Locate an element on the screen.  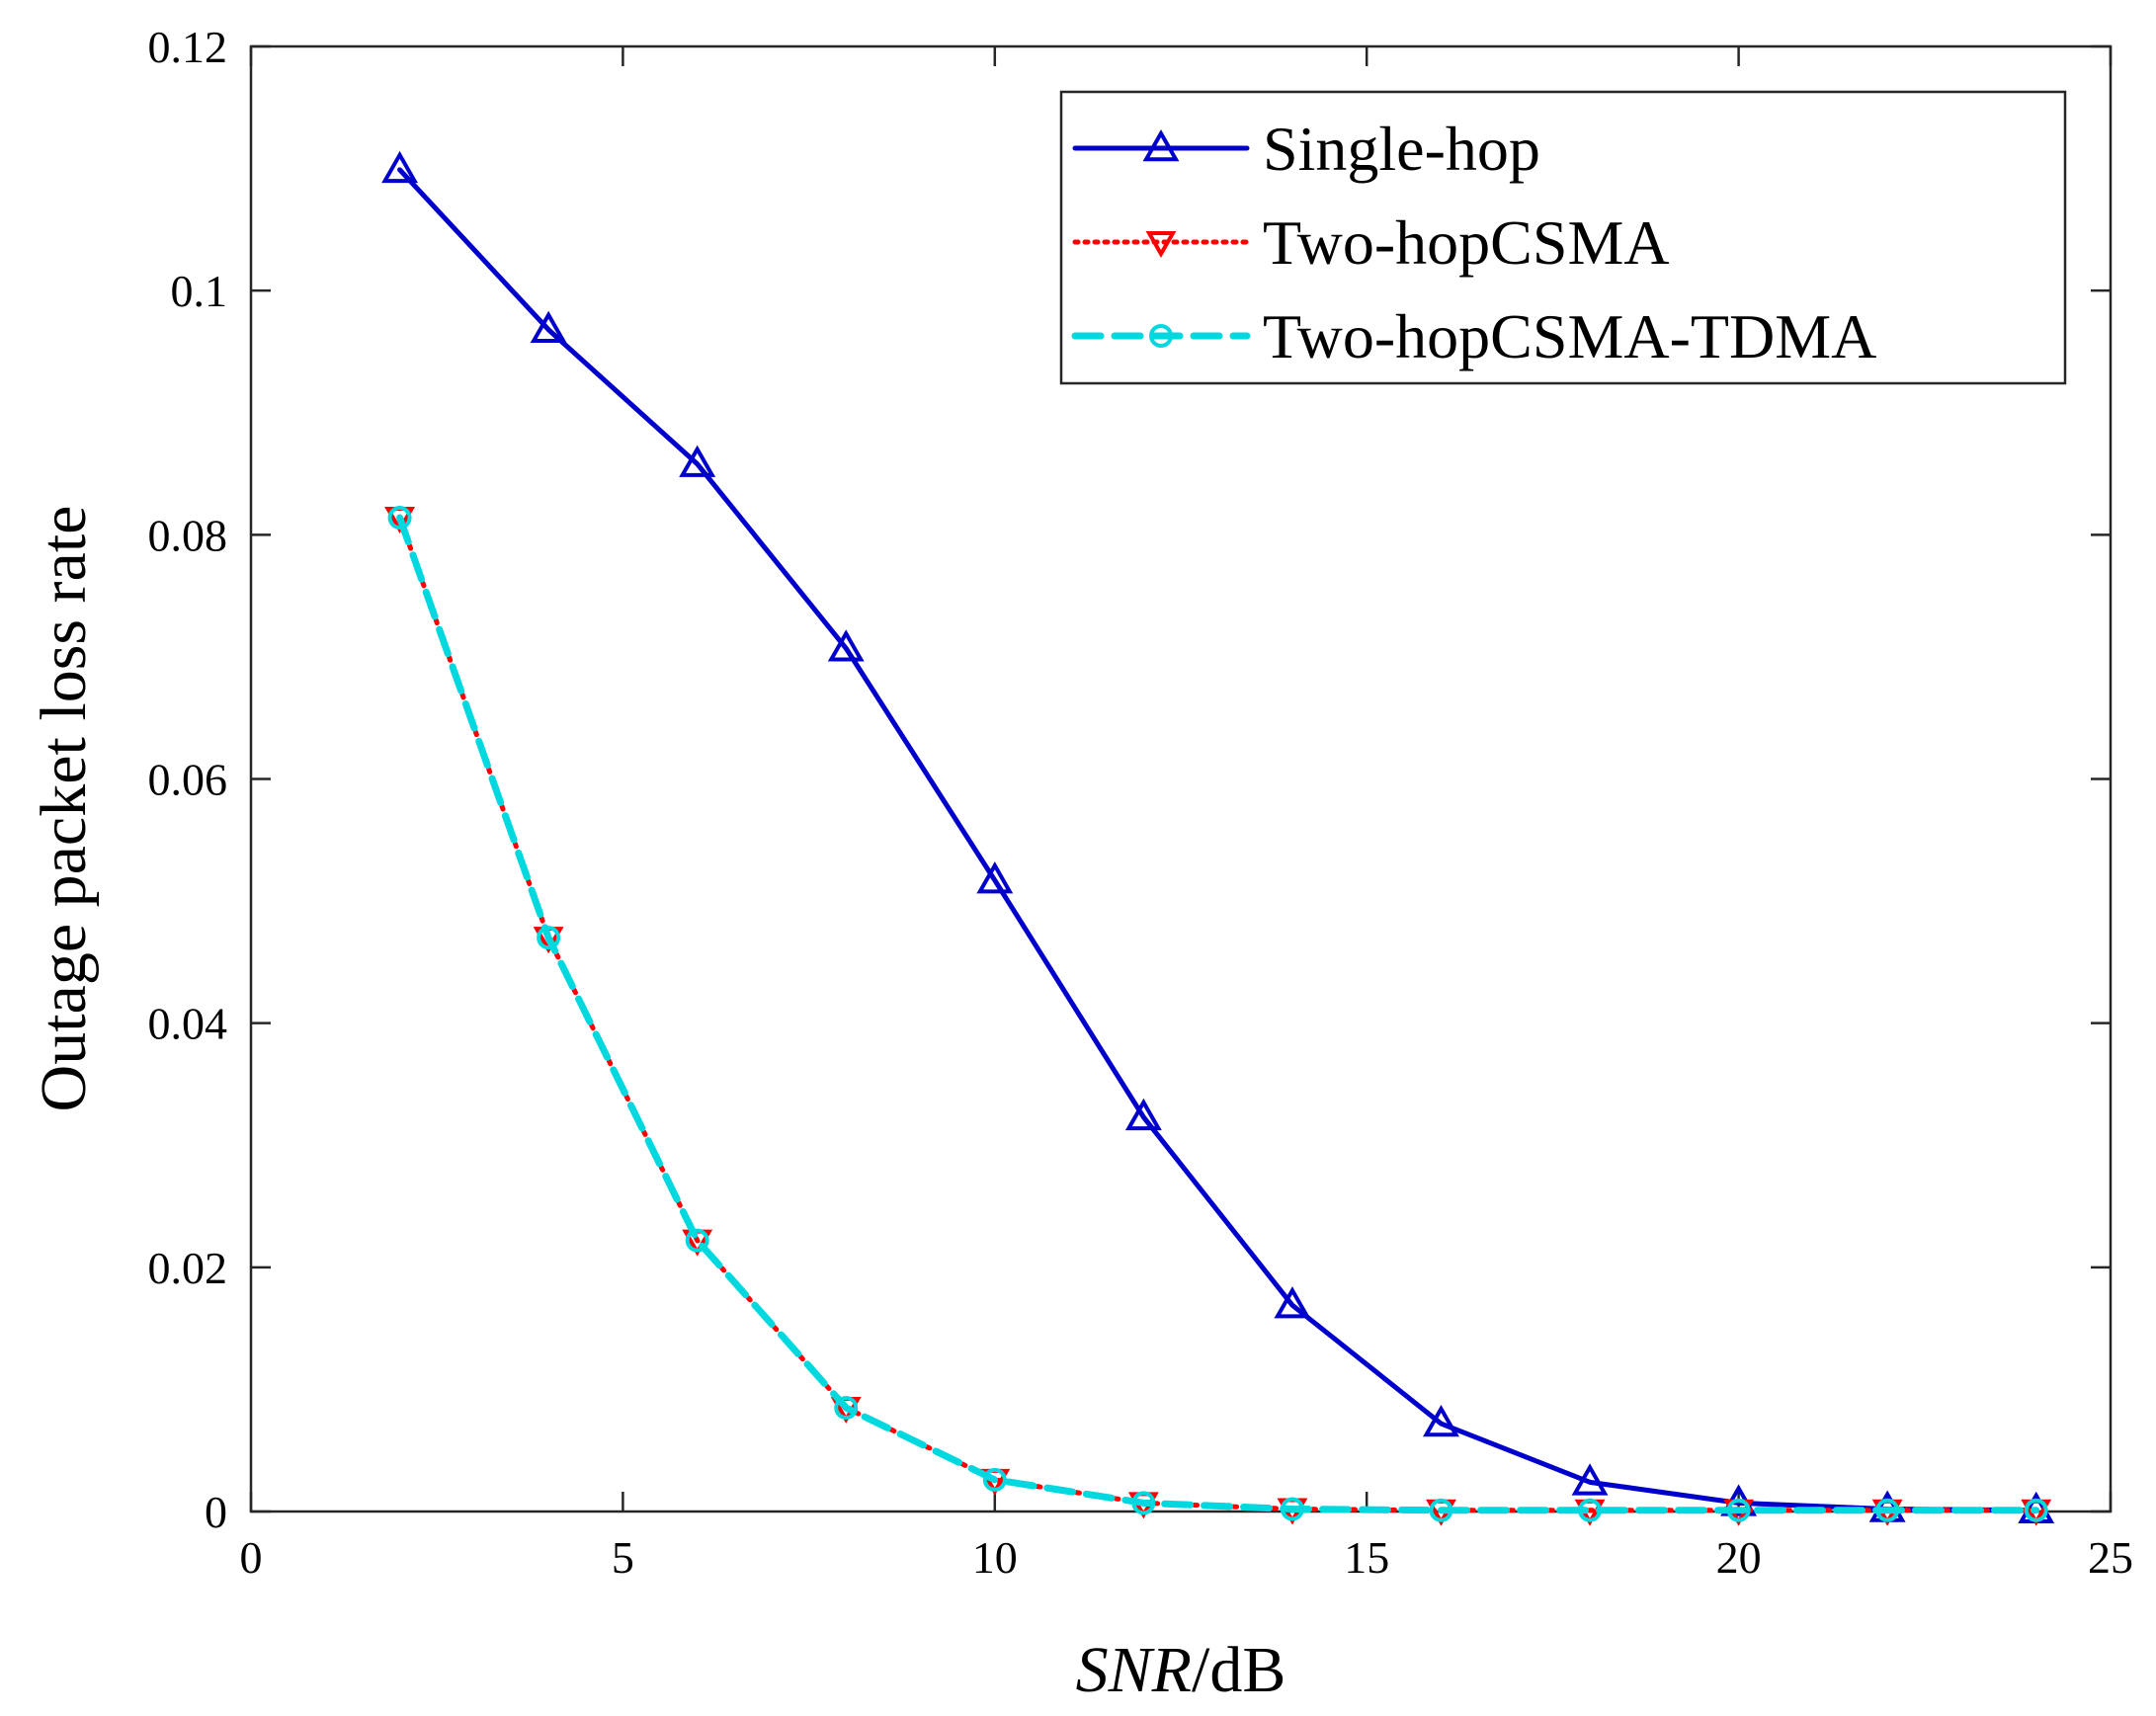
x-tick-label-5: 25 is located at coordinates (2110, 1557).